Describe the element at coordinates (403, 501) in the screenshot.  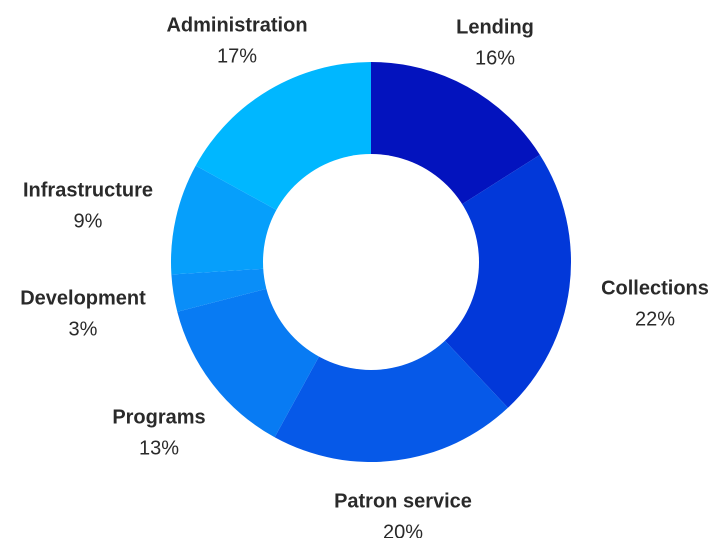
I see `slice-label-patron-service: Patron service` at that location.